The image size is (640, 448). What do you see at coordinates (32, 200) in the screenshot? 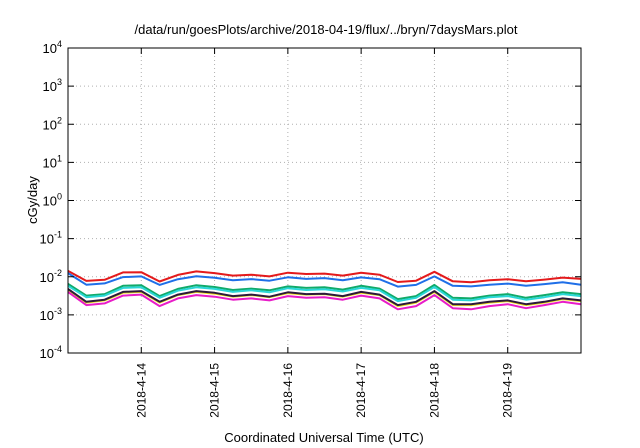
I see `y-axis-label: cGy/day` at bounding box center [32, 200].